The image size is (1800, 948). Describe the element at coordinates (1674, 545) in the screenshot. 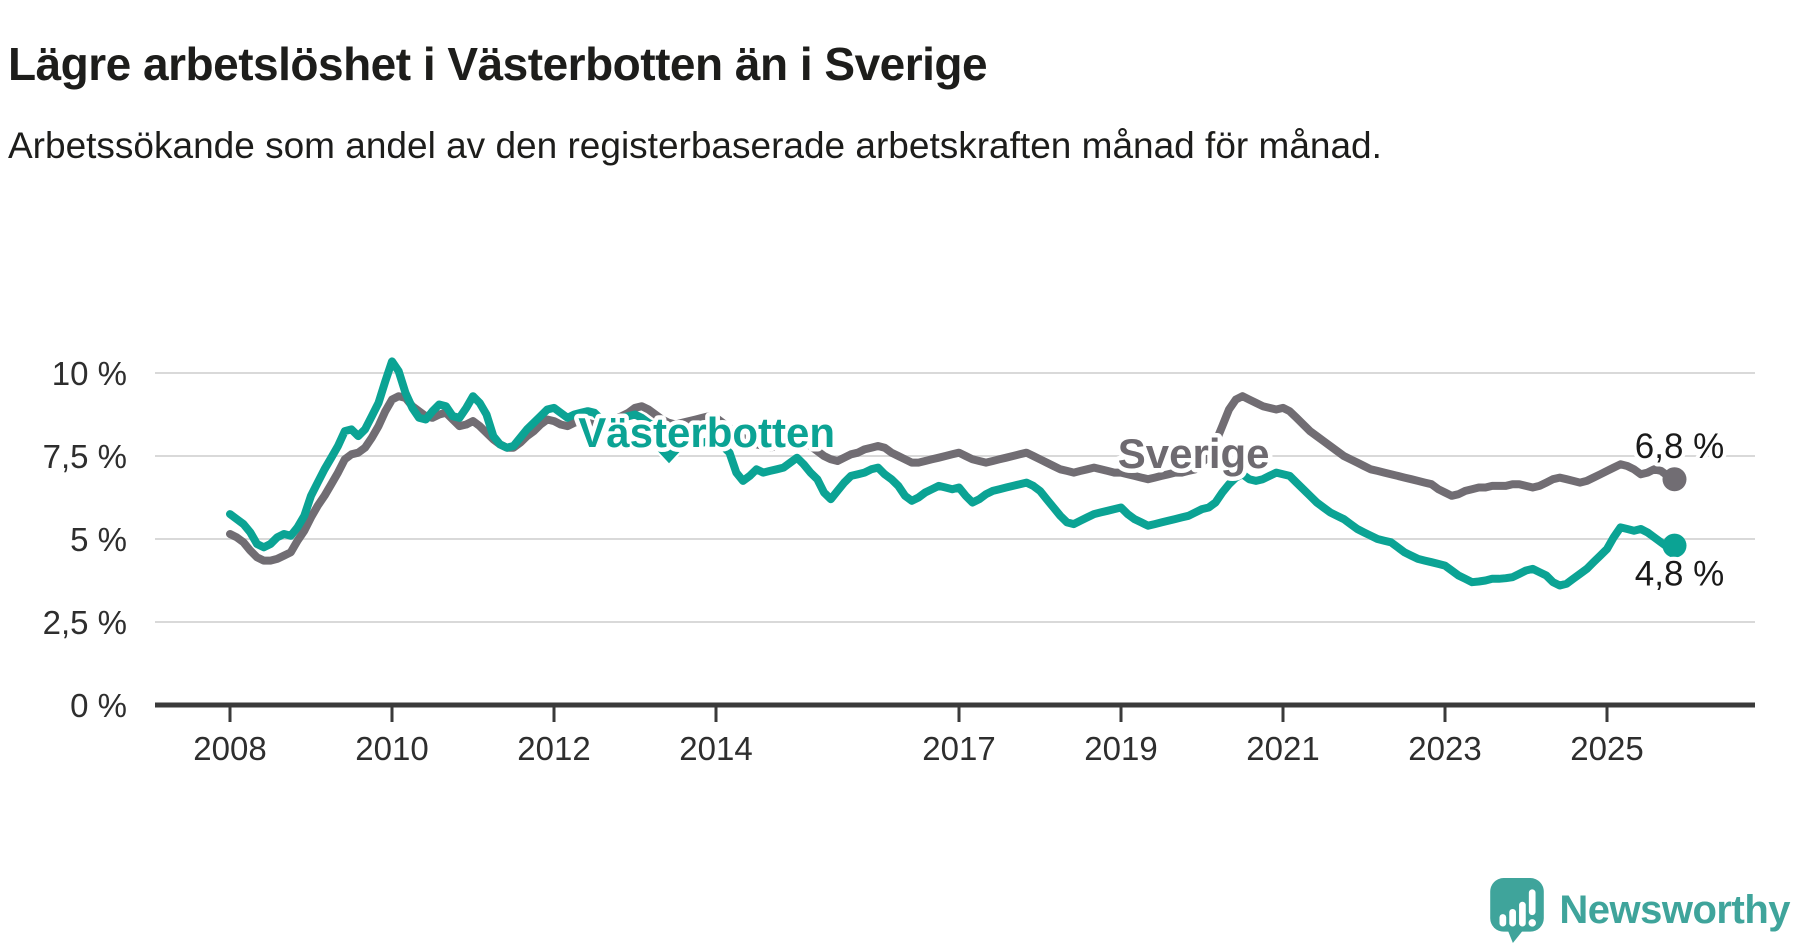

I see `västerbotten-end-dot` at that location.